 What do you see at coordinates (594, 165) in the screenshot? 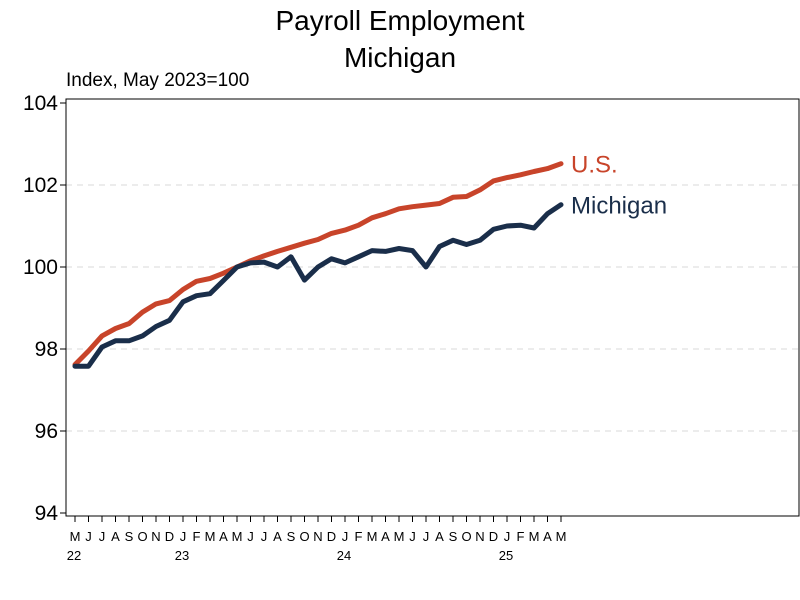
I see `series-label-u-s: U.S.` at bounding box center [594, 165].